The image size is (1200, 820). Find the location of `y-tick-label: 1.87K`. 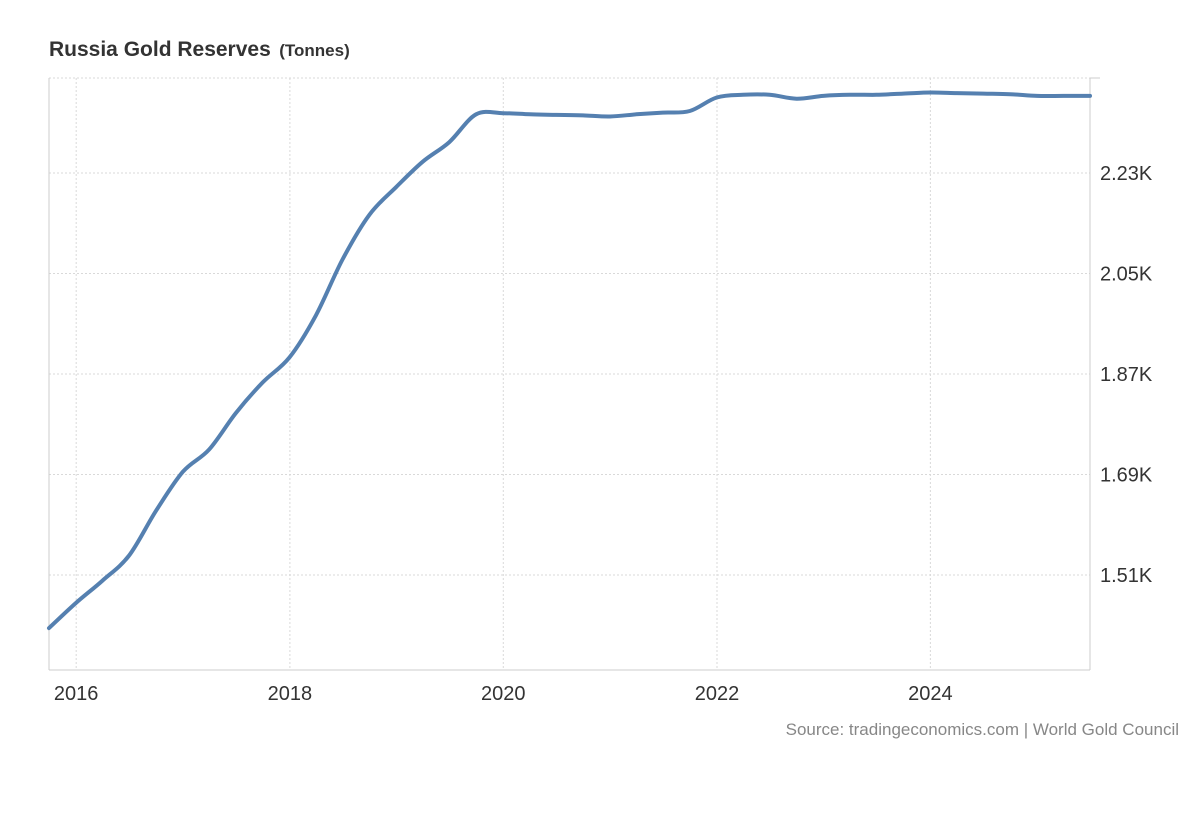

y-tick-label: 1.87K is located at coordinates (1126, 375).